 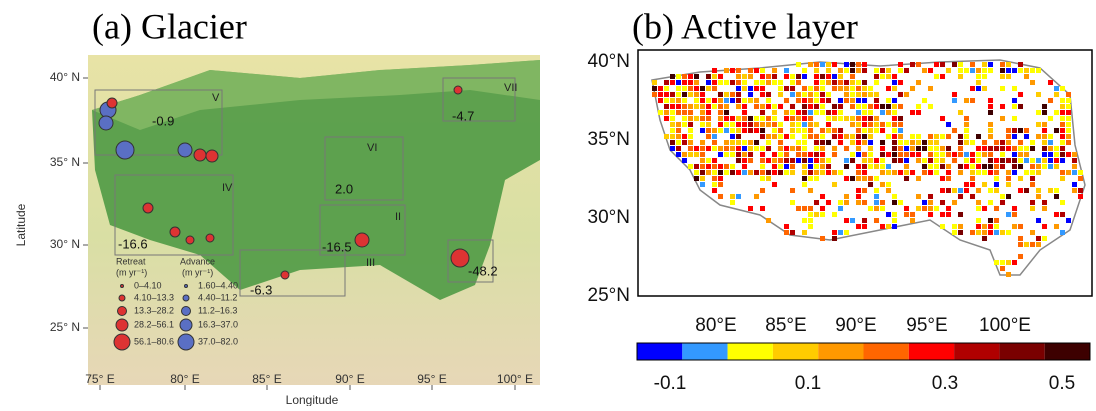 I want to click on colorbar-segment, so click(x=750, y=351).